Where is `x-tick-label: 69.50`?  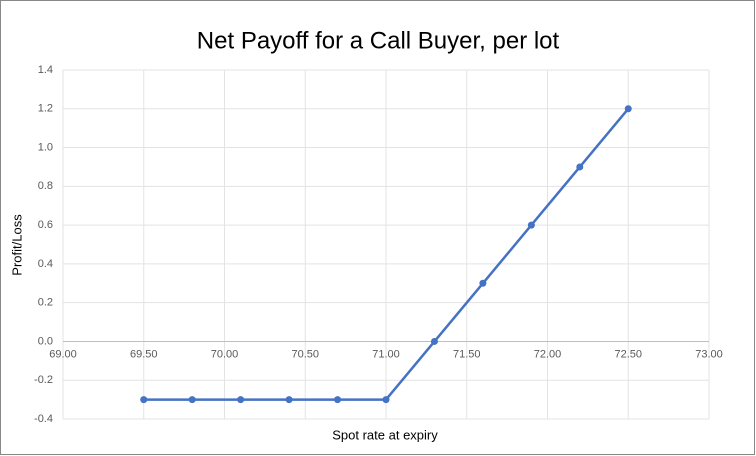
x-tick-label: 69.50 is located at coordinates (144, 354).